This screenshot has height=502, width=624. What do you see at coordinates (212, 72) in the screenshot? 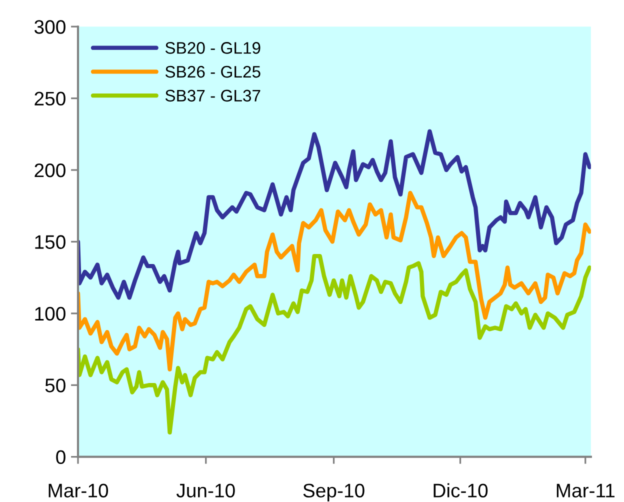
I see `legend-label: SB26 - GL25` at bounding box center [212, 72].